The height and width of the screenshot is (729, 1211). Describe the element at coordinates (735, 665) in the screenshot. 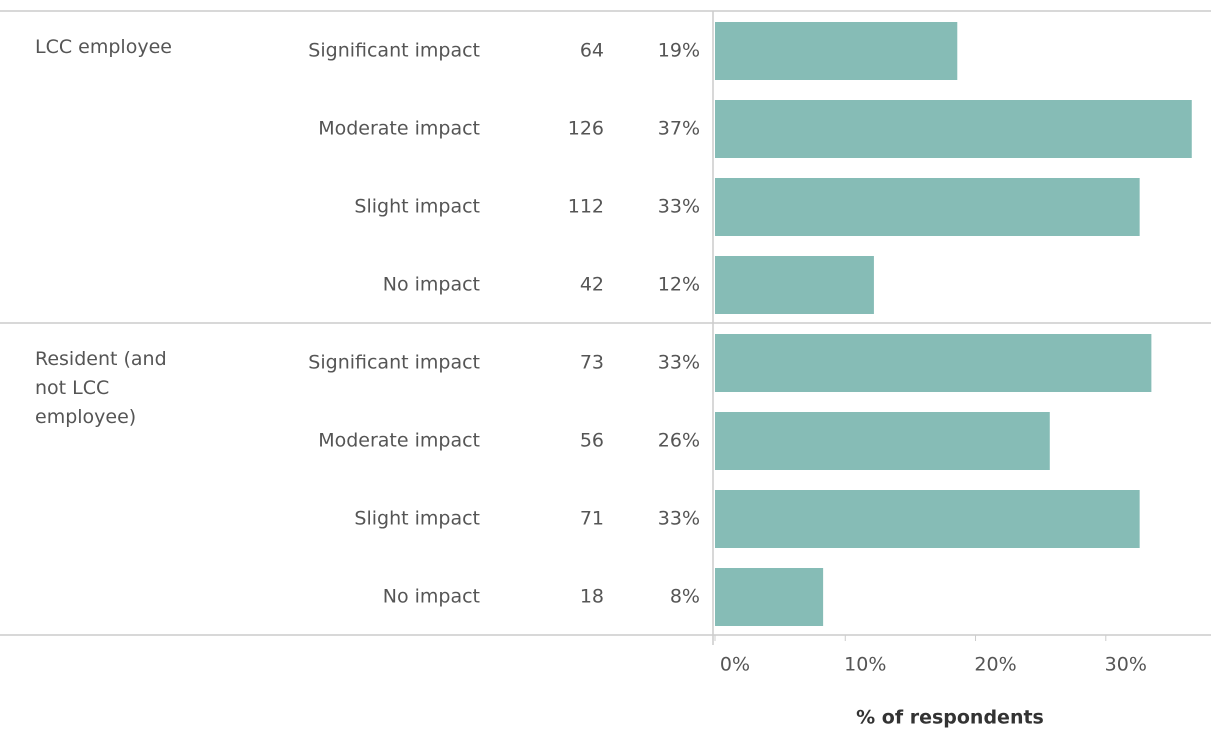

I see `x-tick-label: 0%` at that location.